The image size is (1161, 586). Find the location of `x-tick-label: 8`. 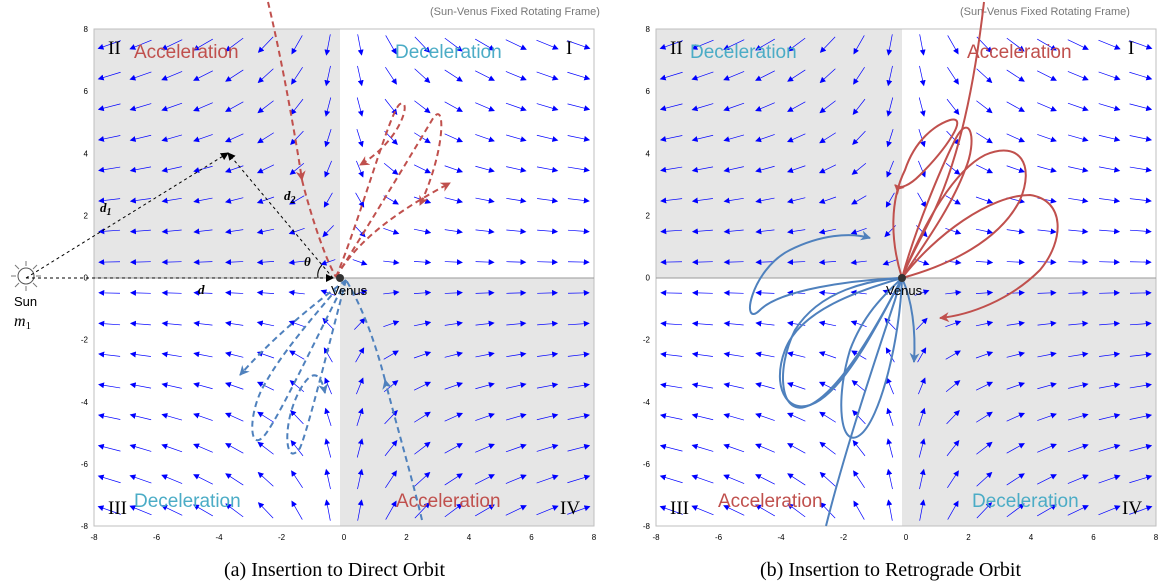

x-tick-label: 8 is located at coordinates (594, 537).